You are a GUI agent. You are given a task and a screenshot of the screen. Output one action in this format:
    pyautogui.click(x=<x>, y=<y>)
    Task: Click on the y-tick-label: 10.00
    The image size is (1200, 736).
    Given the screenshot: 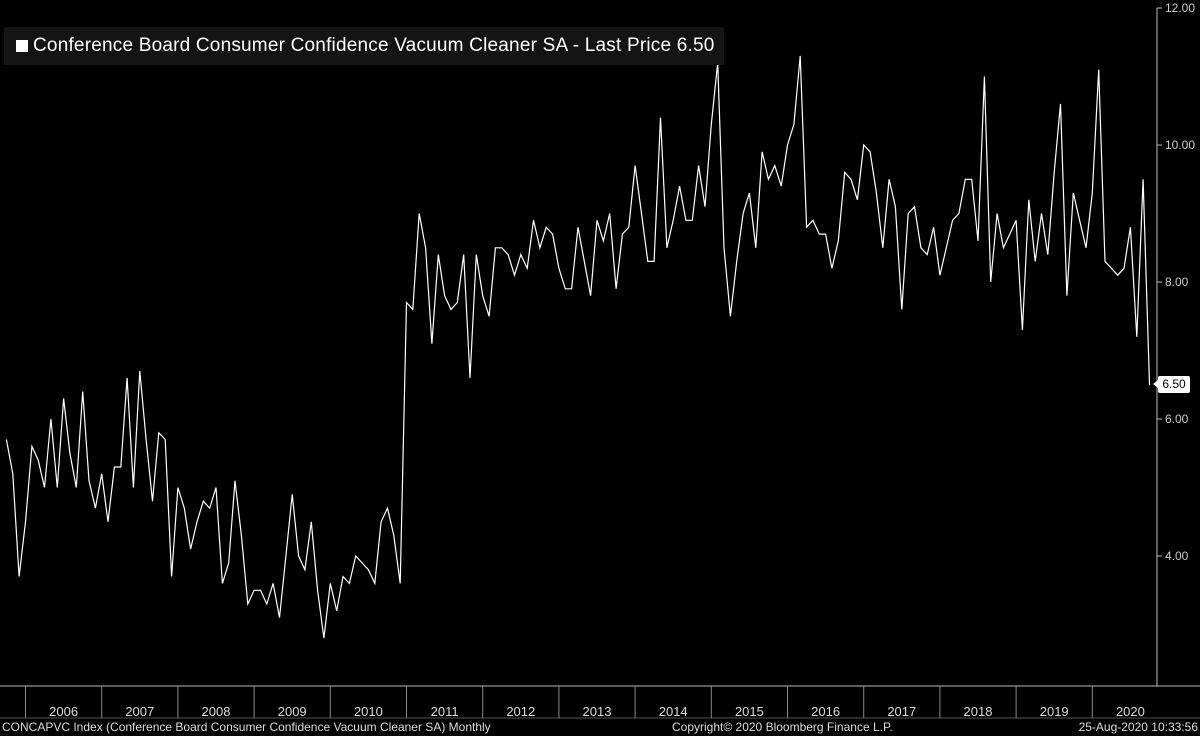 What is the action you would take?
    pyautogui.click(x=1180, y=145)
    